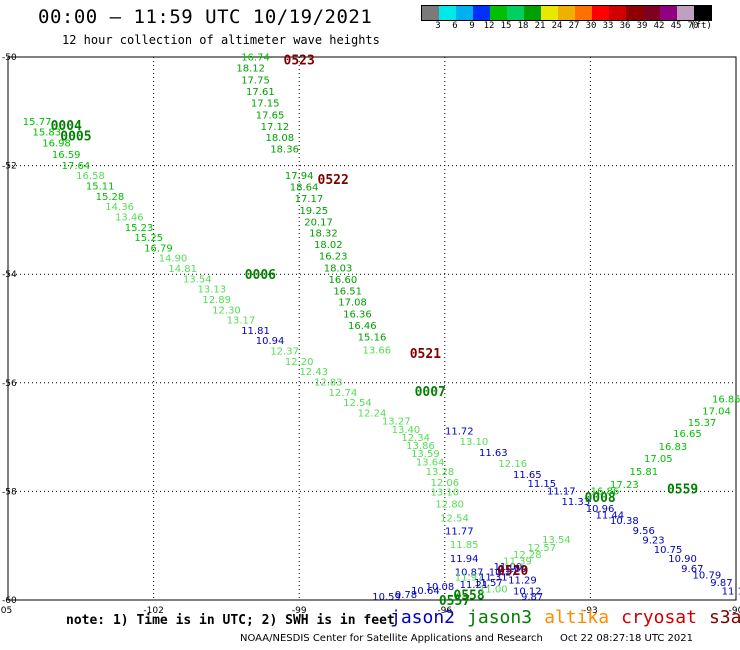  I want to click on wave-height-value: 13.17, so click(241, 321).